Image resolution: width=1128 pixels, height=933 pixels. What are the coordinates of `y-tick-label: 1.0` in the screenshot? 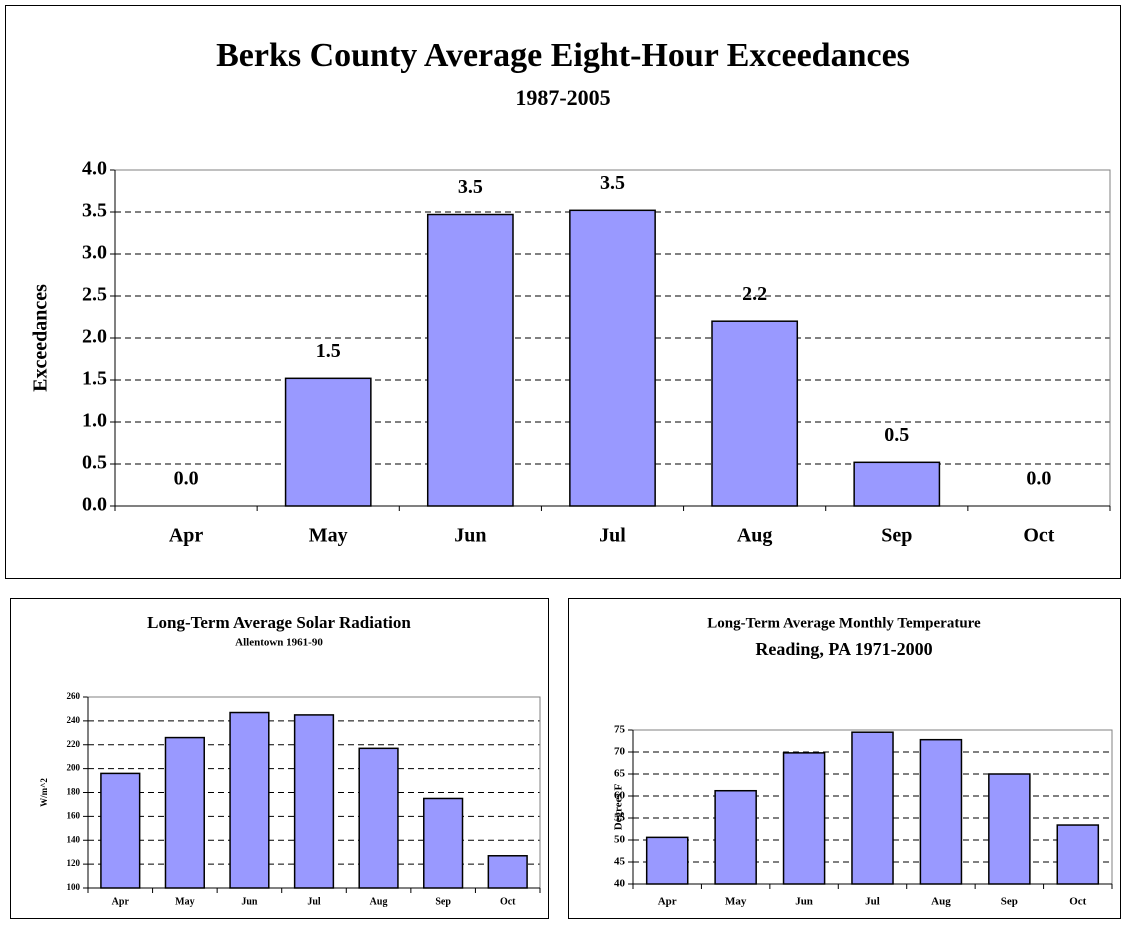 It's located at (94, 421).